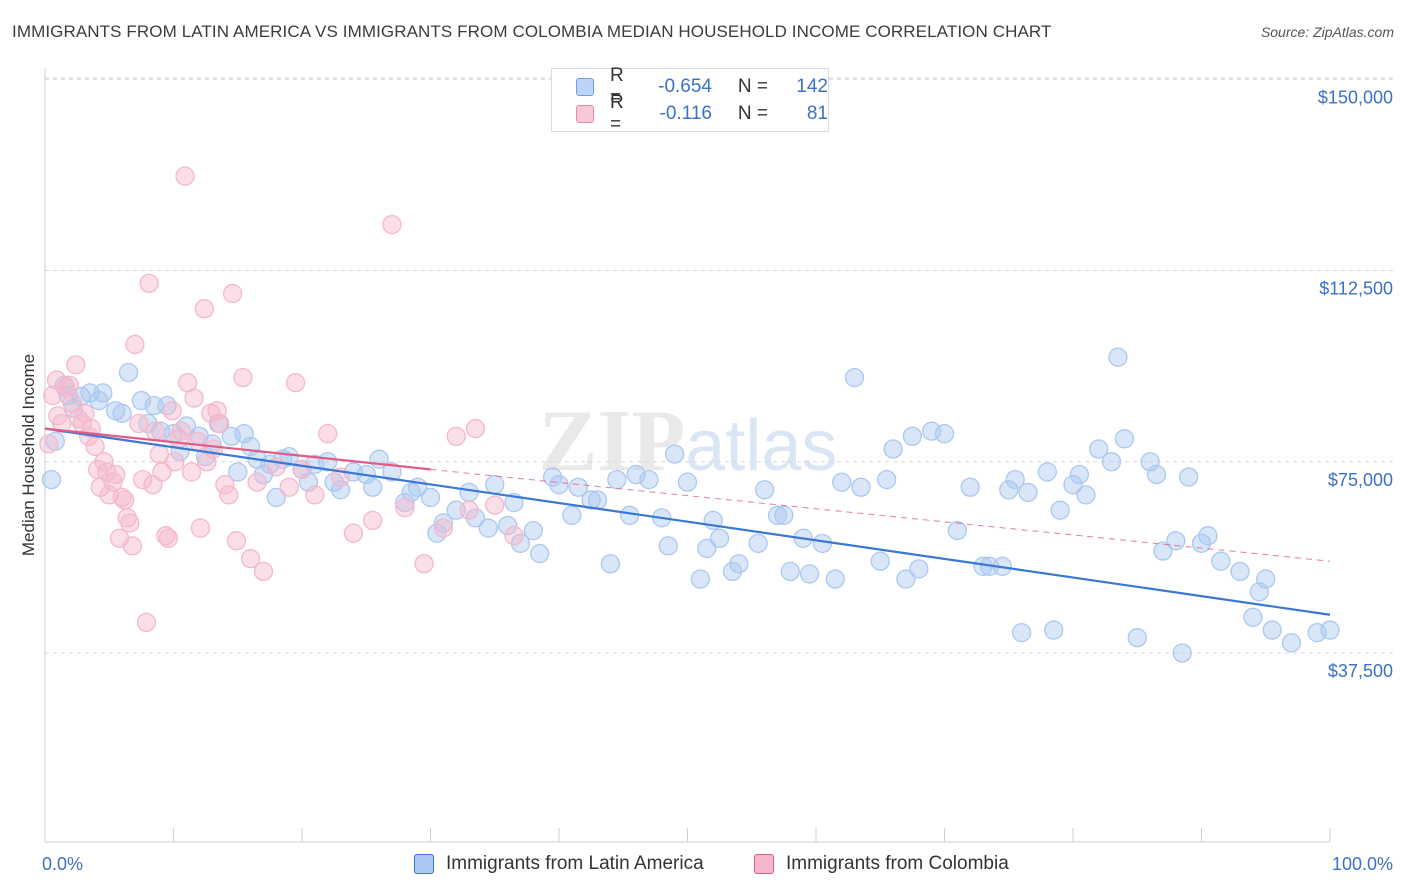  What do you see at coordinates (585, 87) in the screenshot?
I see `legend-swatch-latin-america` at bounding box center [585, 87].